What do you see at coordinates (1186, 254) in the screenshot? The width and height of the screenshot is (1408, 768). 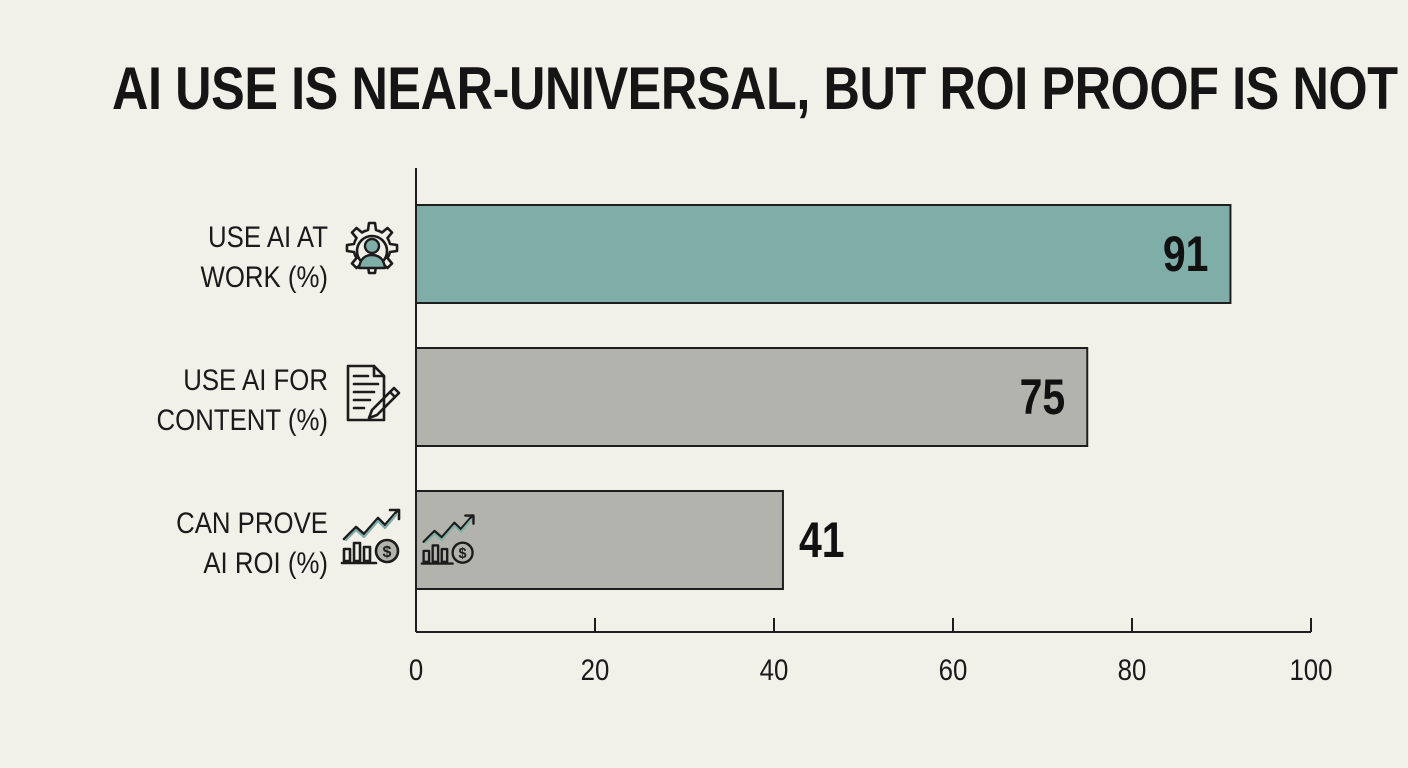 I see `data-label-1: 91` at bounding box center [1186, 254].